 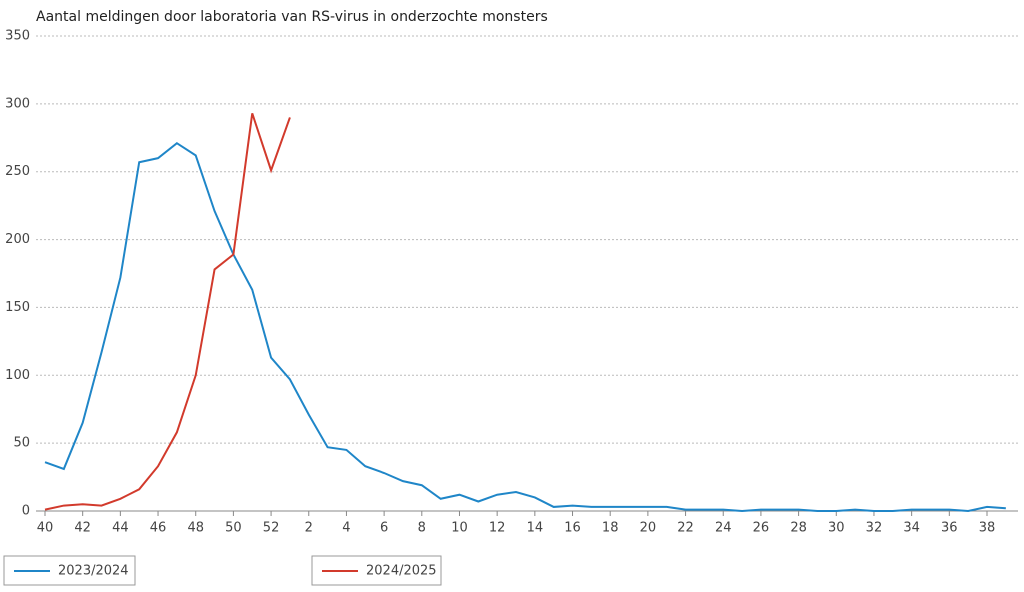 What do you see at coordinates (120, 528) in the screenshot?
I see `x-tick-label: 44` at bounding box center [120, 528].